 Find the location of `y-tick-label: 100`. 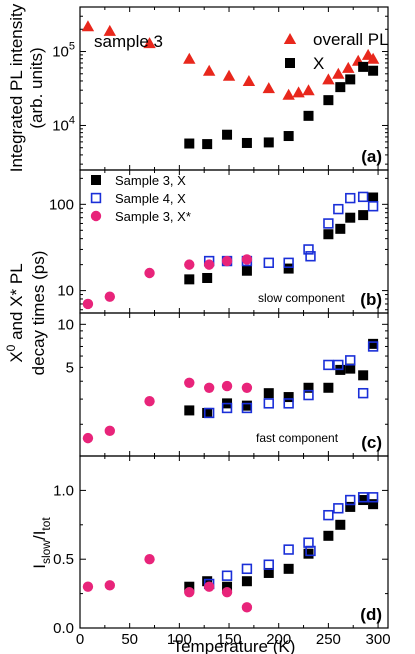

y-tick-label: 100 is located at coordinates (61, 204).